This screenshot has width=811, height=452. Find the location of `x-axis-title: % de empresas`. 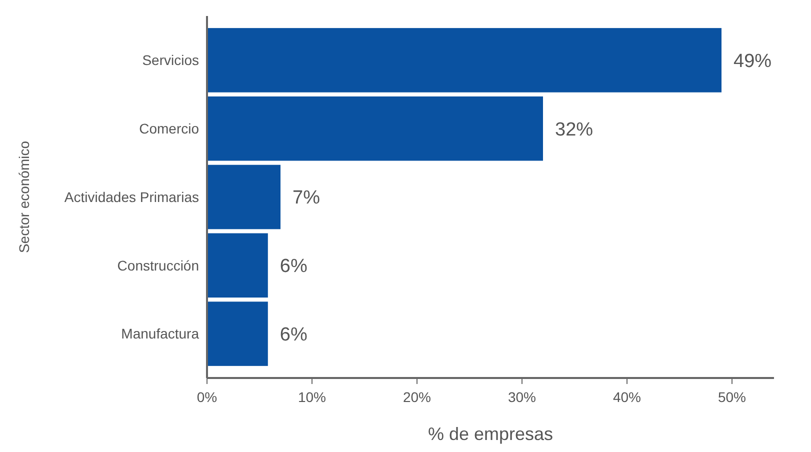

x-axis-title: % de empresas is located at coordinates (491, 434).